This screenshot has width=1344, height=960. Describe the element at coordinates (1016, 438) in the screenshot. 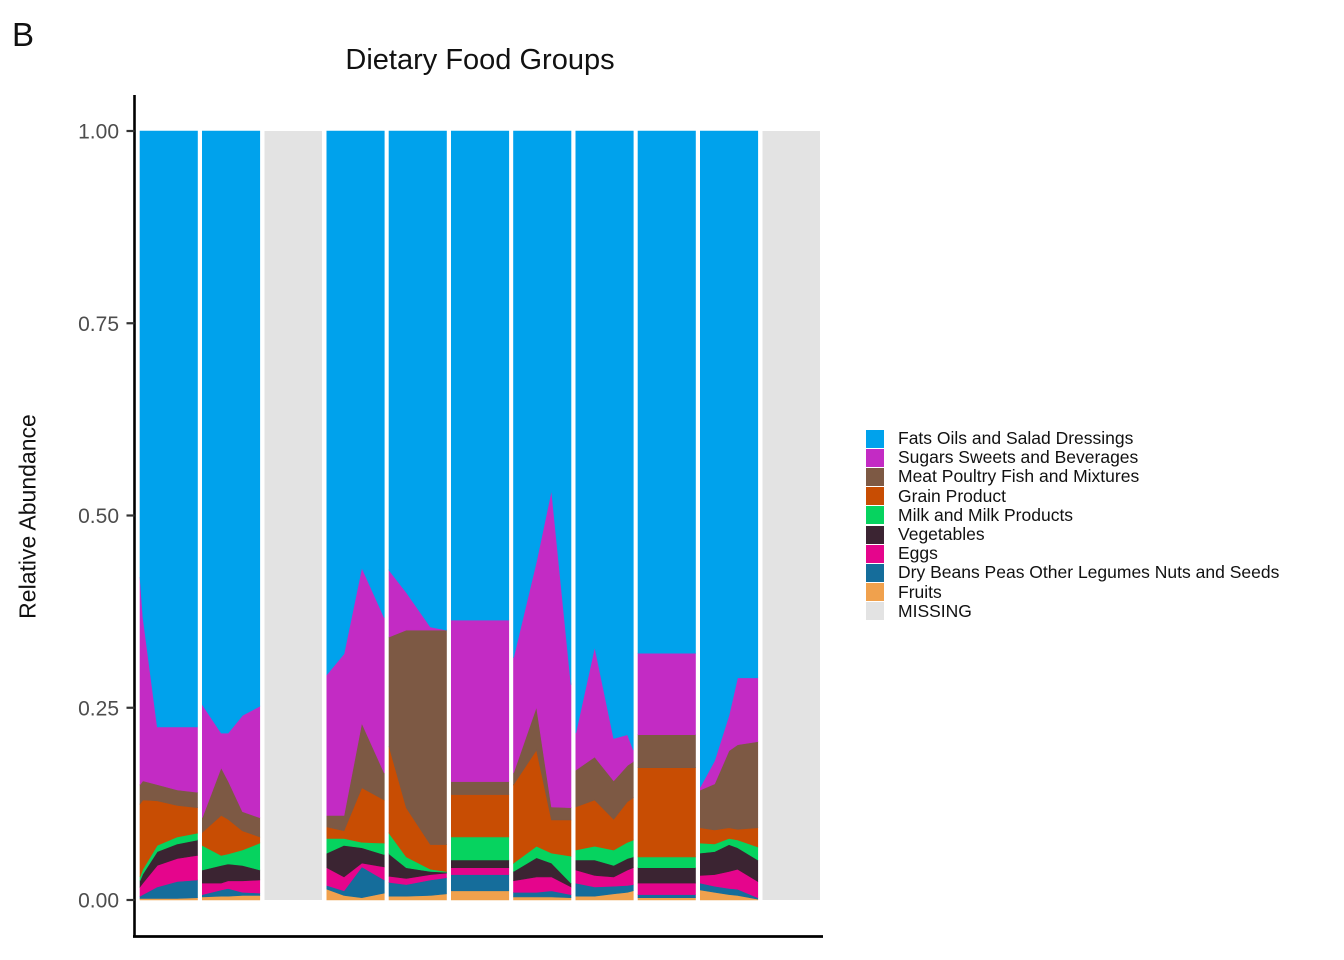

I see `legend-label: Fats Oils and Salad Dressings` at that location.